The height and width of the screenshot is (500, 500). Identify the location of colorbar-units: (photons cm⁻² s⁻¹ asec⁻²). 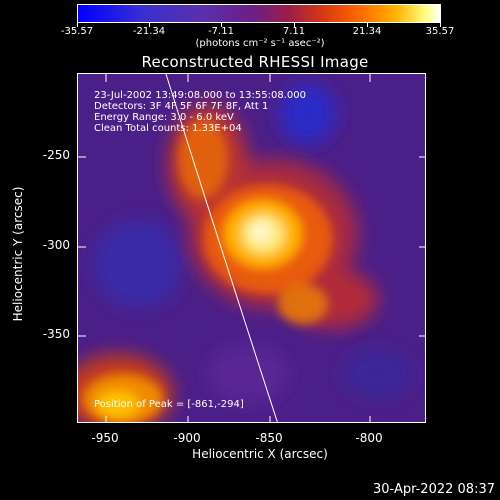
(260, 43).